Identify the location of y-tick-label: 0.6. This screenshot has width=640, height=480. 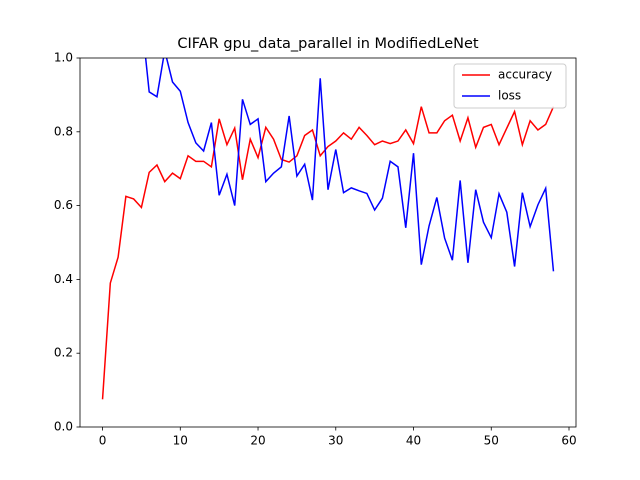
(63, 205).